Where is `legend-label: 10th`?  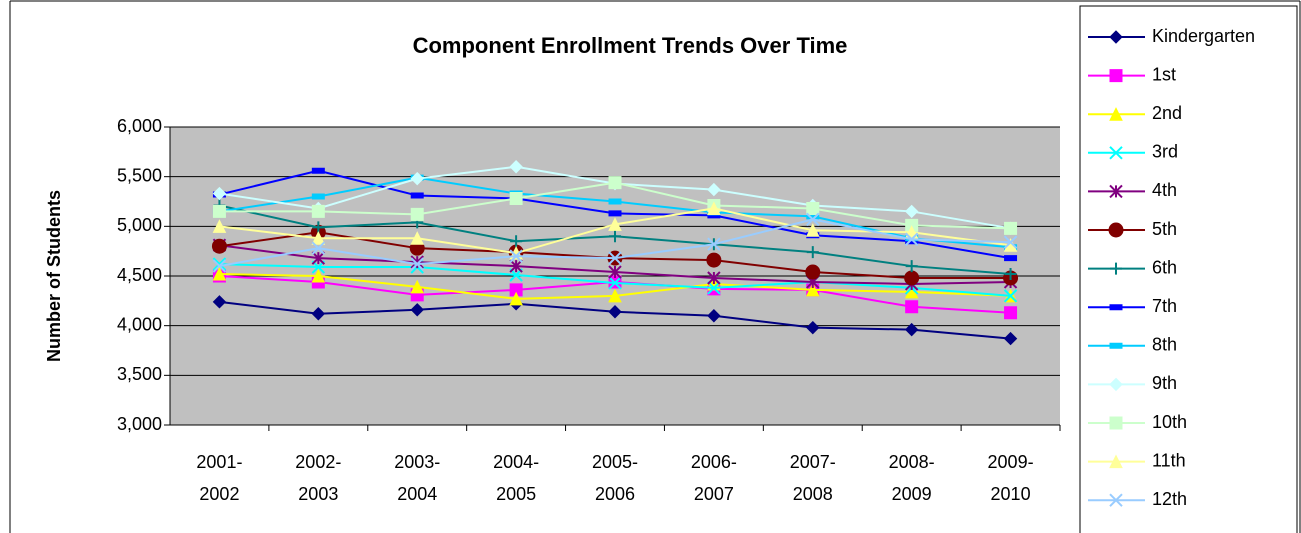 legend-label: 10th is located at coordinates (1169, 422).